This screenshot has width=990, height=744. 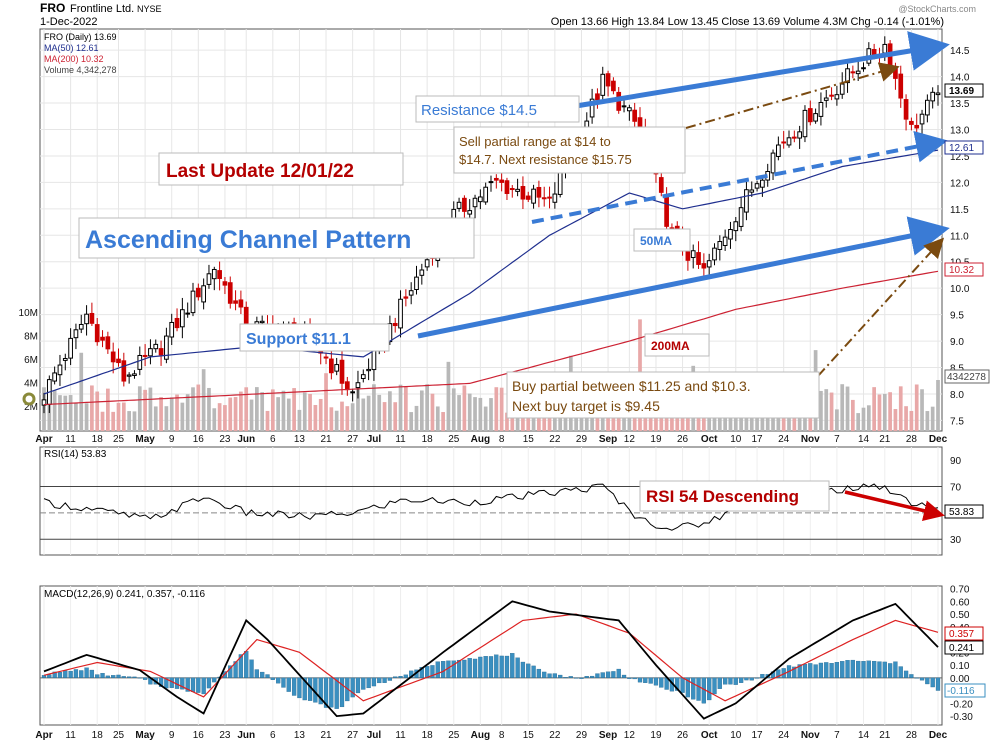 I want to click on macd-signal-line, so click(x=491, y=657).